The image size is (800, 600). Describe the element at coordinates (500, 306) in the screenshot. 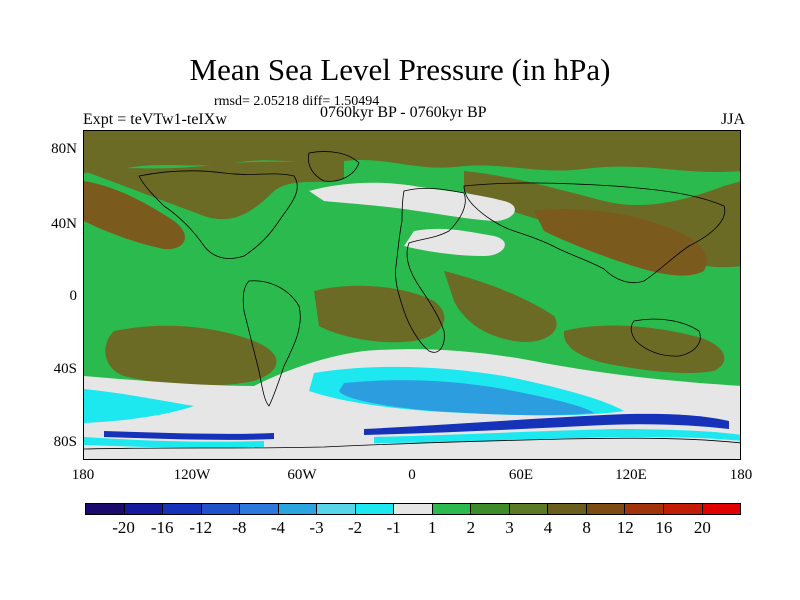

I see `region-tropical-olive` at that location.